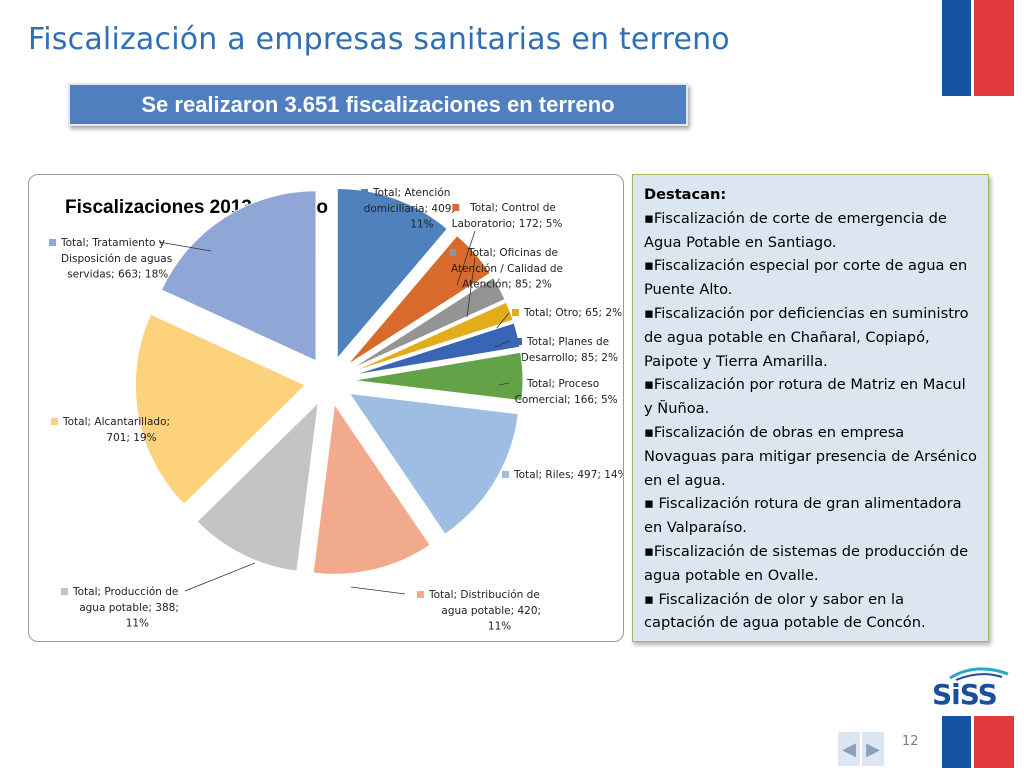 The height and width of the screenshot is (768, 1024). I want to click on data-label: Total; Planes de, so click(567, 342).